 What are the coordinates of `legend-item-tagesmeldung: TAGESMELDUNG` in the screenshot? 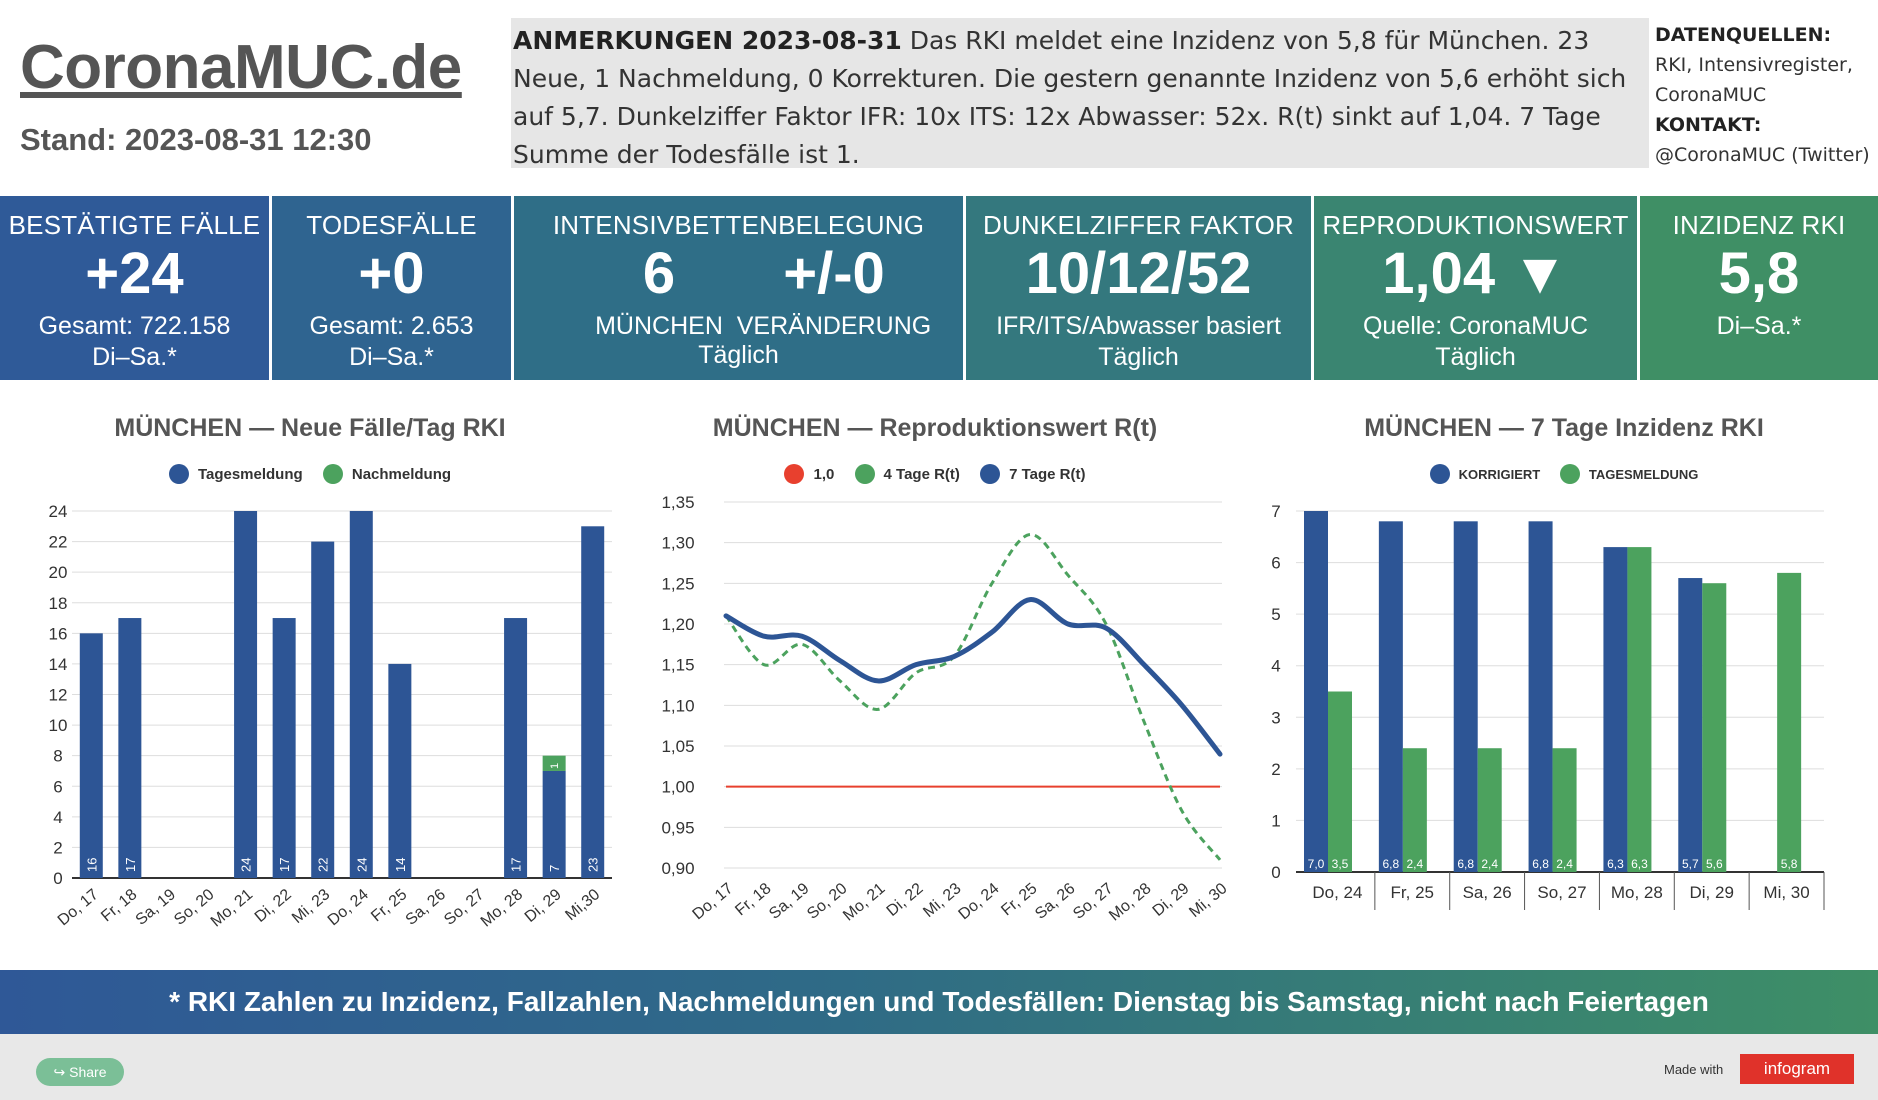 It's located at (1628, 474).